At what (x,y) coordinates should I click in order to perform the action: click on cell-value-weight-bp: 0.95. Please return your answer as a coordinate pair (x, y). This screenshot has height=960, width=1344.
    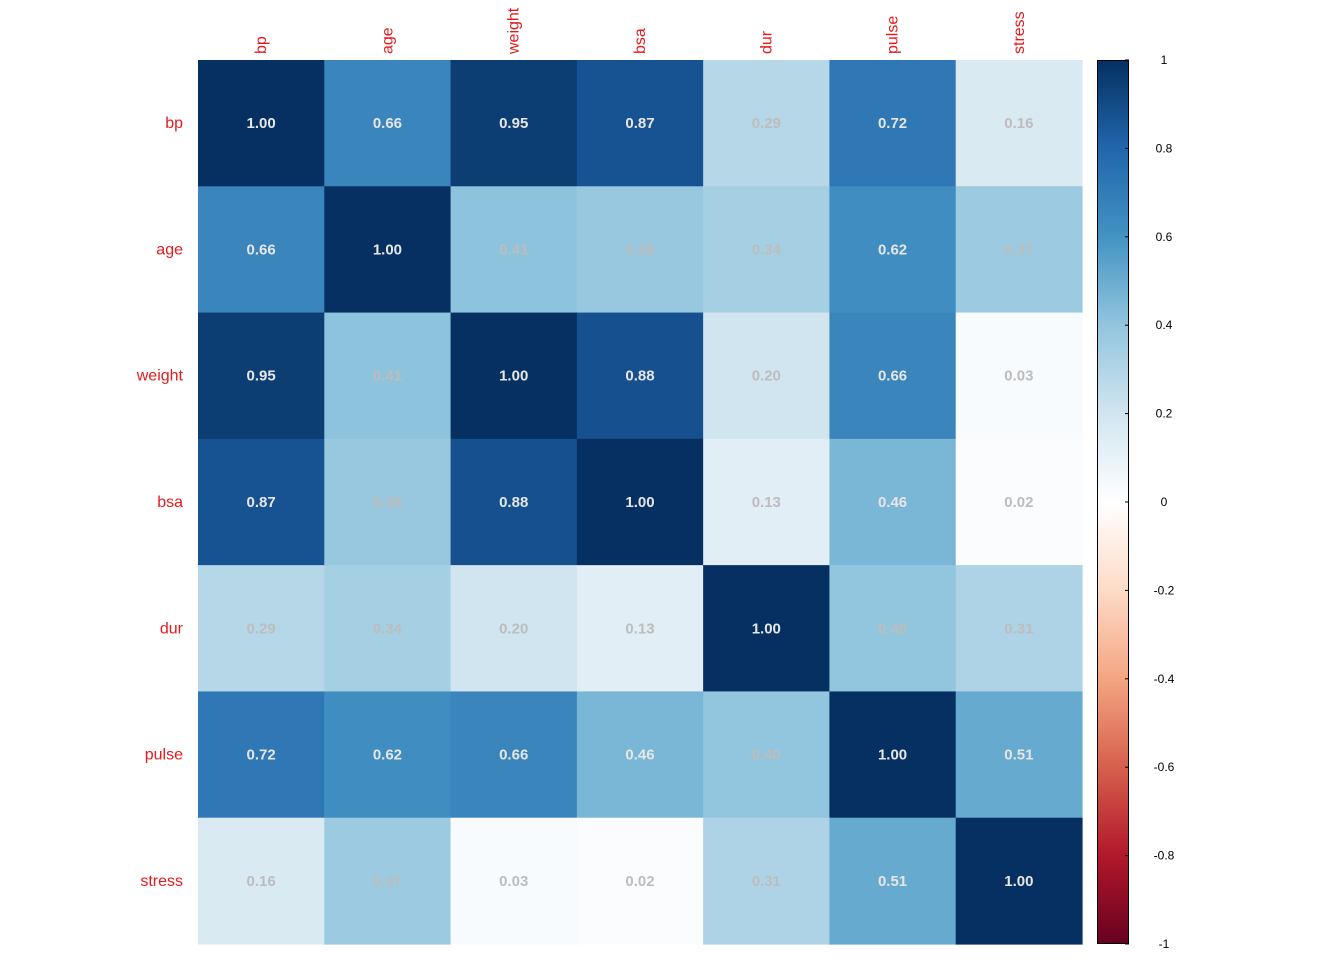
    Looking at the image, I should click on (261, 376).